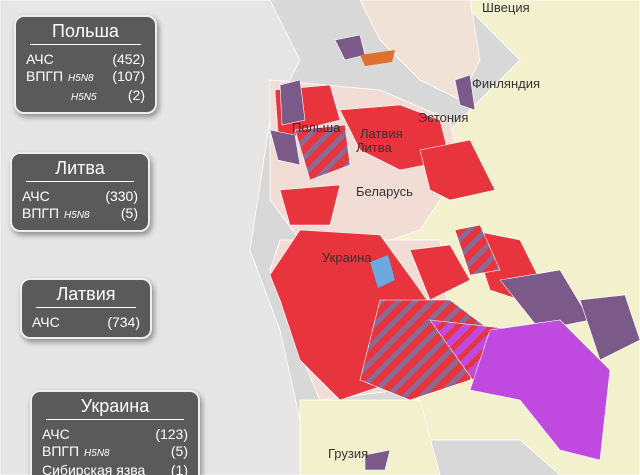 This screenshot has width=640, height=475. What do you see at coordinates (115, 408) in the screenshot?
I see `box-title: Украина` at bounding box center [115, 408].